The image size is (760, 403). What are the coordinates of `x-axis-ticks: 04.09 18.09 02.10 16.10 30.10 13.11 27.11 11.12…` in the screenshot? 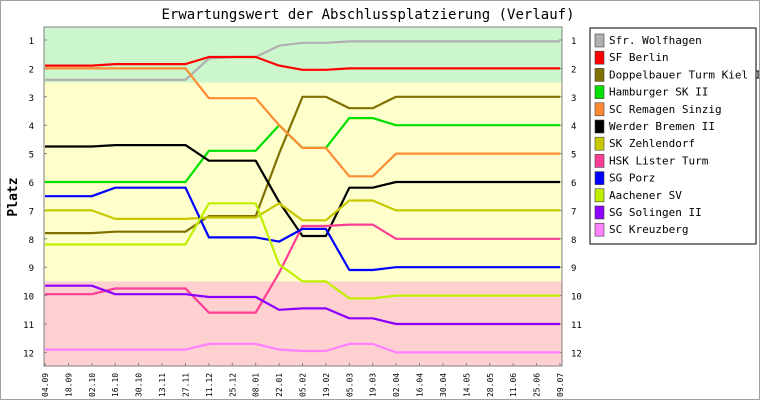 It's located at (303, 380).